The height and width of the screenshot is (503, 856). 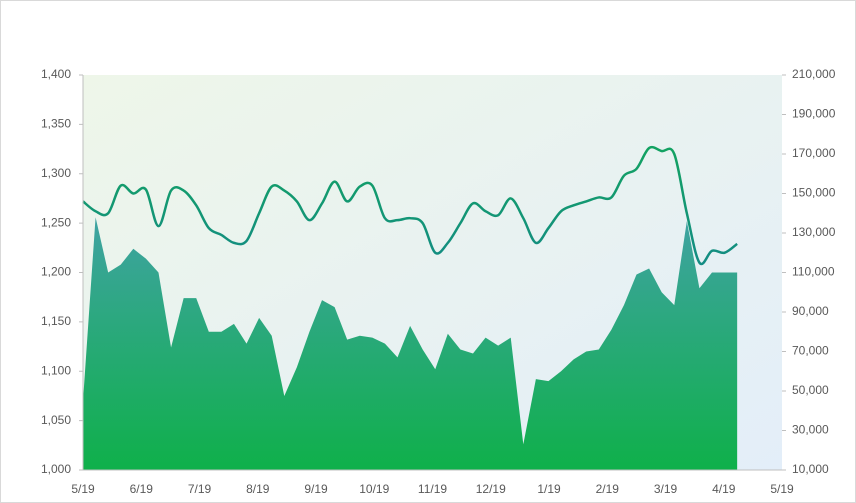 What do you see at coordinates (810, 469) in the screenshot?
I see `y2-tick-label: 10,000` at bounding box center [810, 469].